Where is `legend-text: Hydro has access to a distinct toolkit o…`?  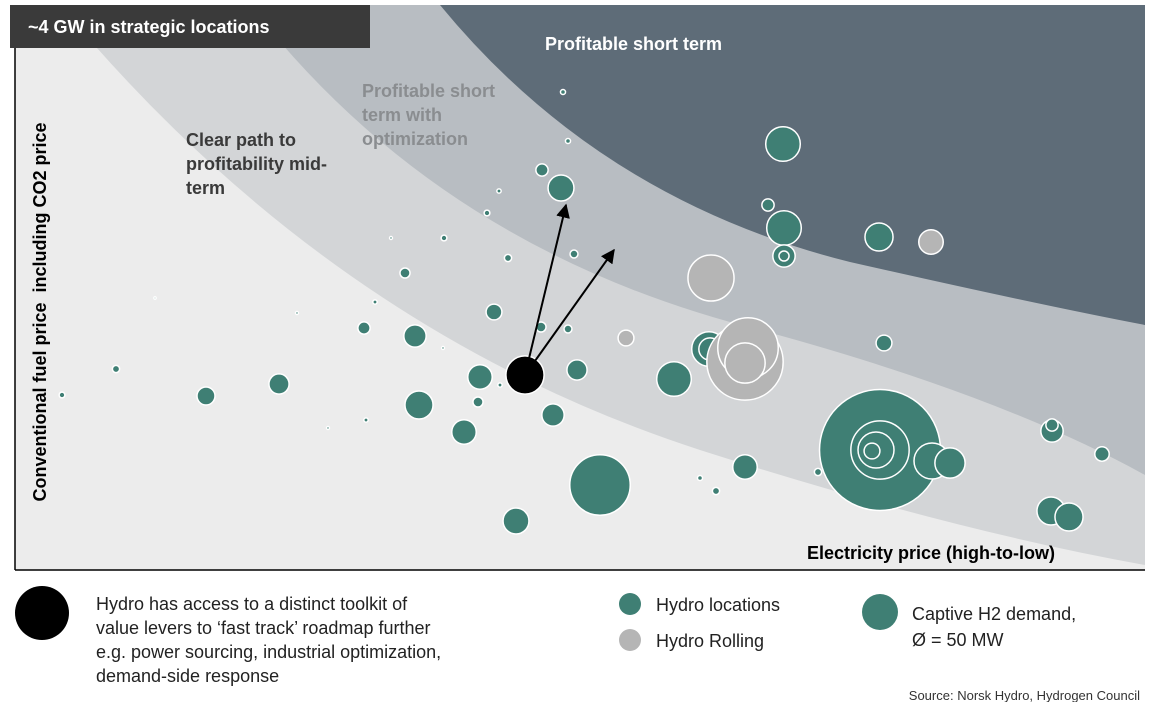 legend-text: Hydro has access to a distinct toolkit o… is located at coordinates (252, 604).